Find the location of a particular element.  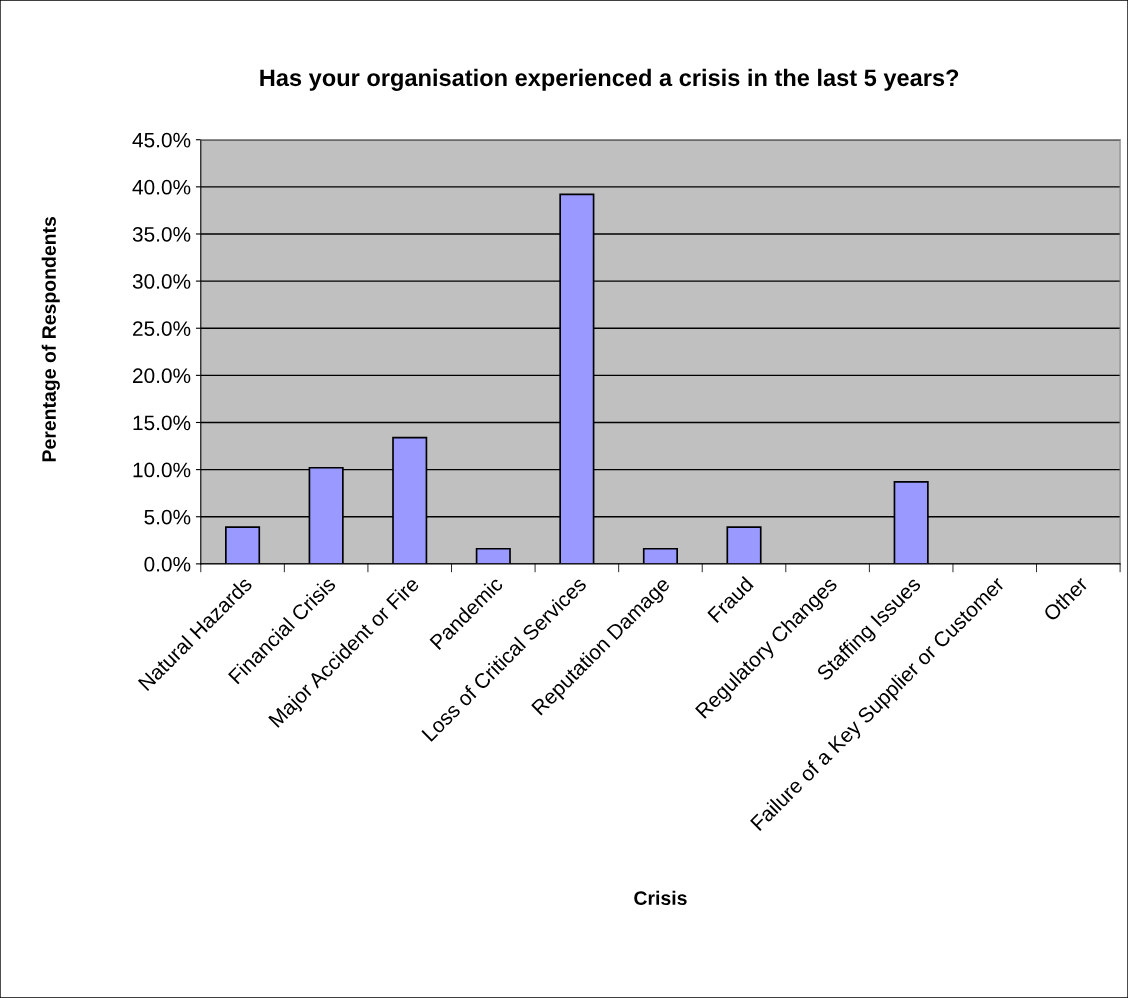

y-tick-label: 0.0% is located at coordinates (167, 564).